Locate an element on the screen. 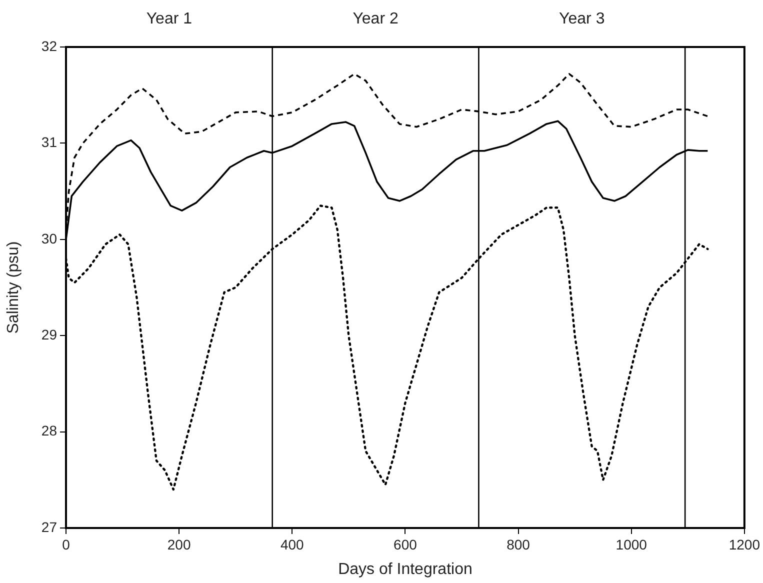 Image resolution: width=763 pixels, height=583 pixels. x-tick-label: 1000 is located at coordinates (632, 544).